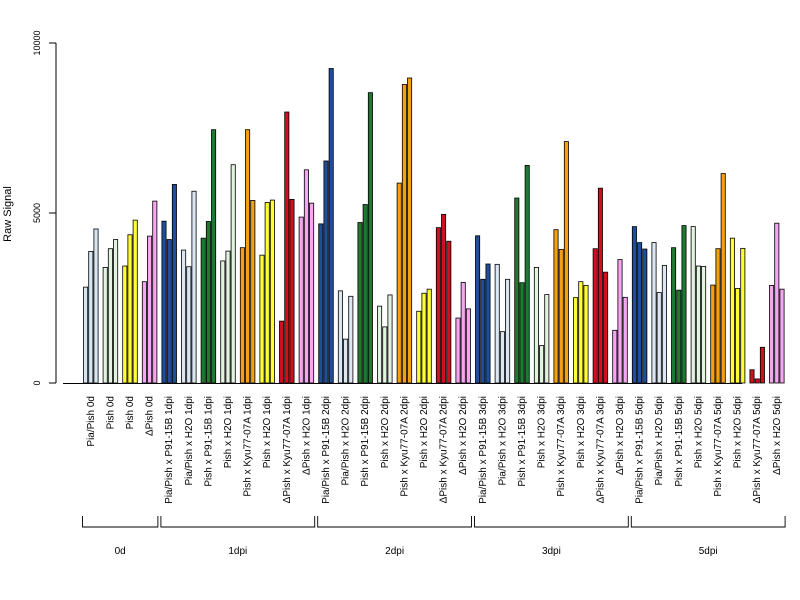  Describe the element at coordinates (8, 214) in the screenshot. I see `y-axis-label: Raw Signal` at that location.